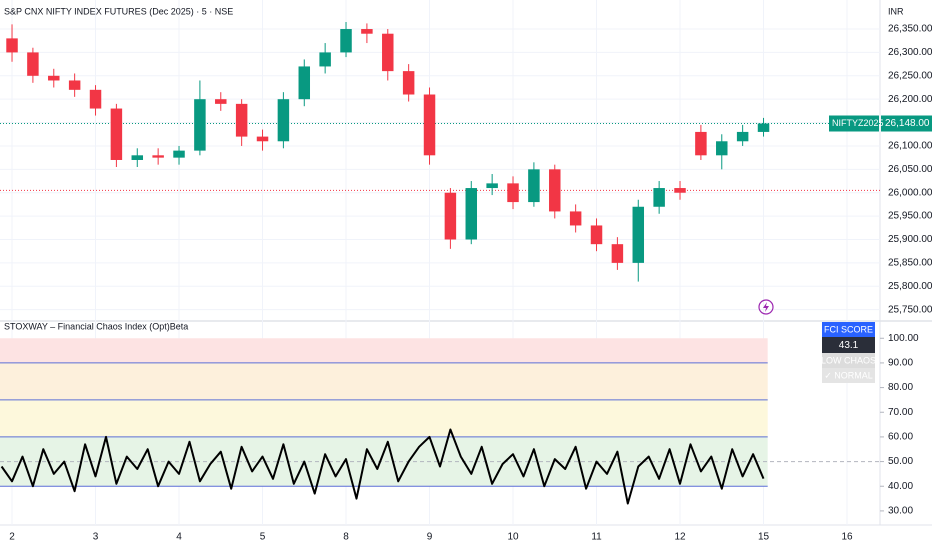 The image size is (932, 550). I want to click on y-tick-label: 100.00, so click(903, 338).